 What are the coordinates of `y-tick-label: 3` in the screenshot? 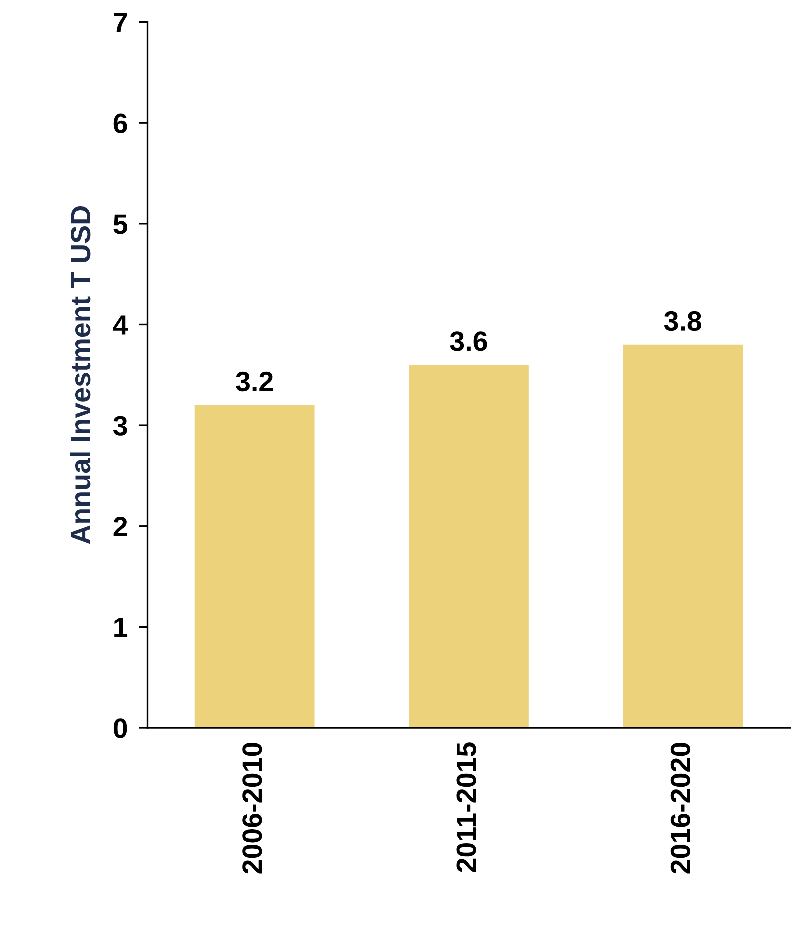 It's located at (121, 426).